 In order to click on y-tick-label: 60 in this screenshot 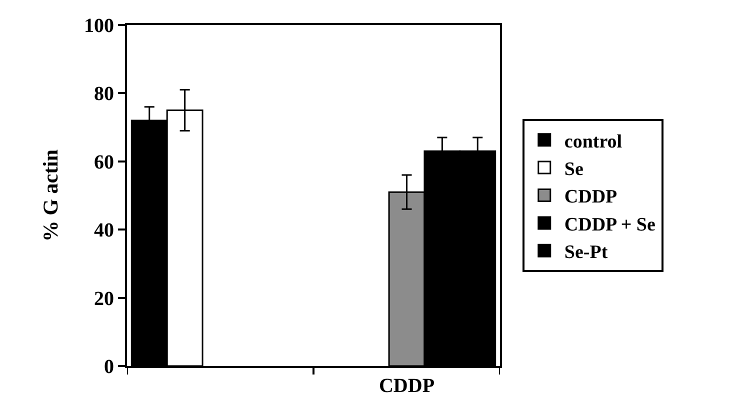, I will do `click(104, 162)`.